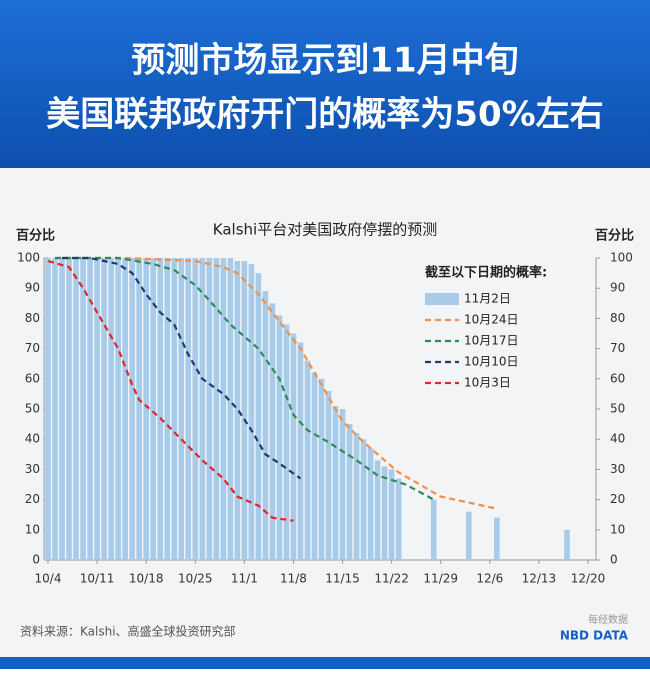 The height and width of the screenshot is (673, 650). I want to click on title-line: 美国联邦政府开门的概率为50%左右, so click(324, 115).